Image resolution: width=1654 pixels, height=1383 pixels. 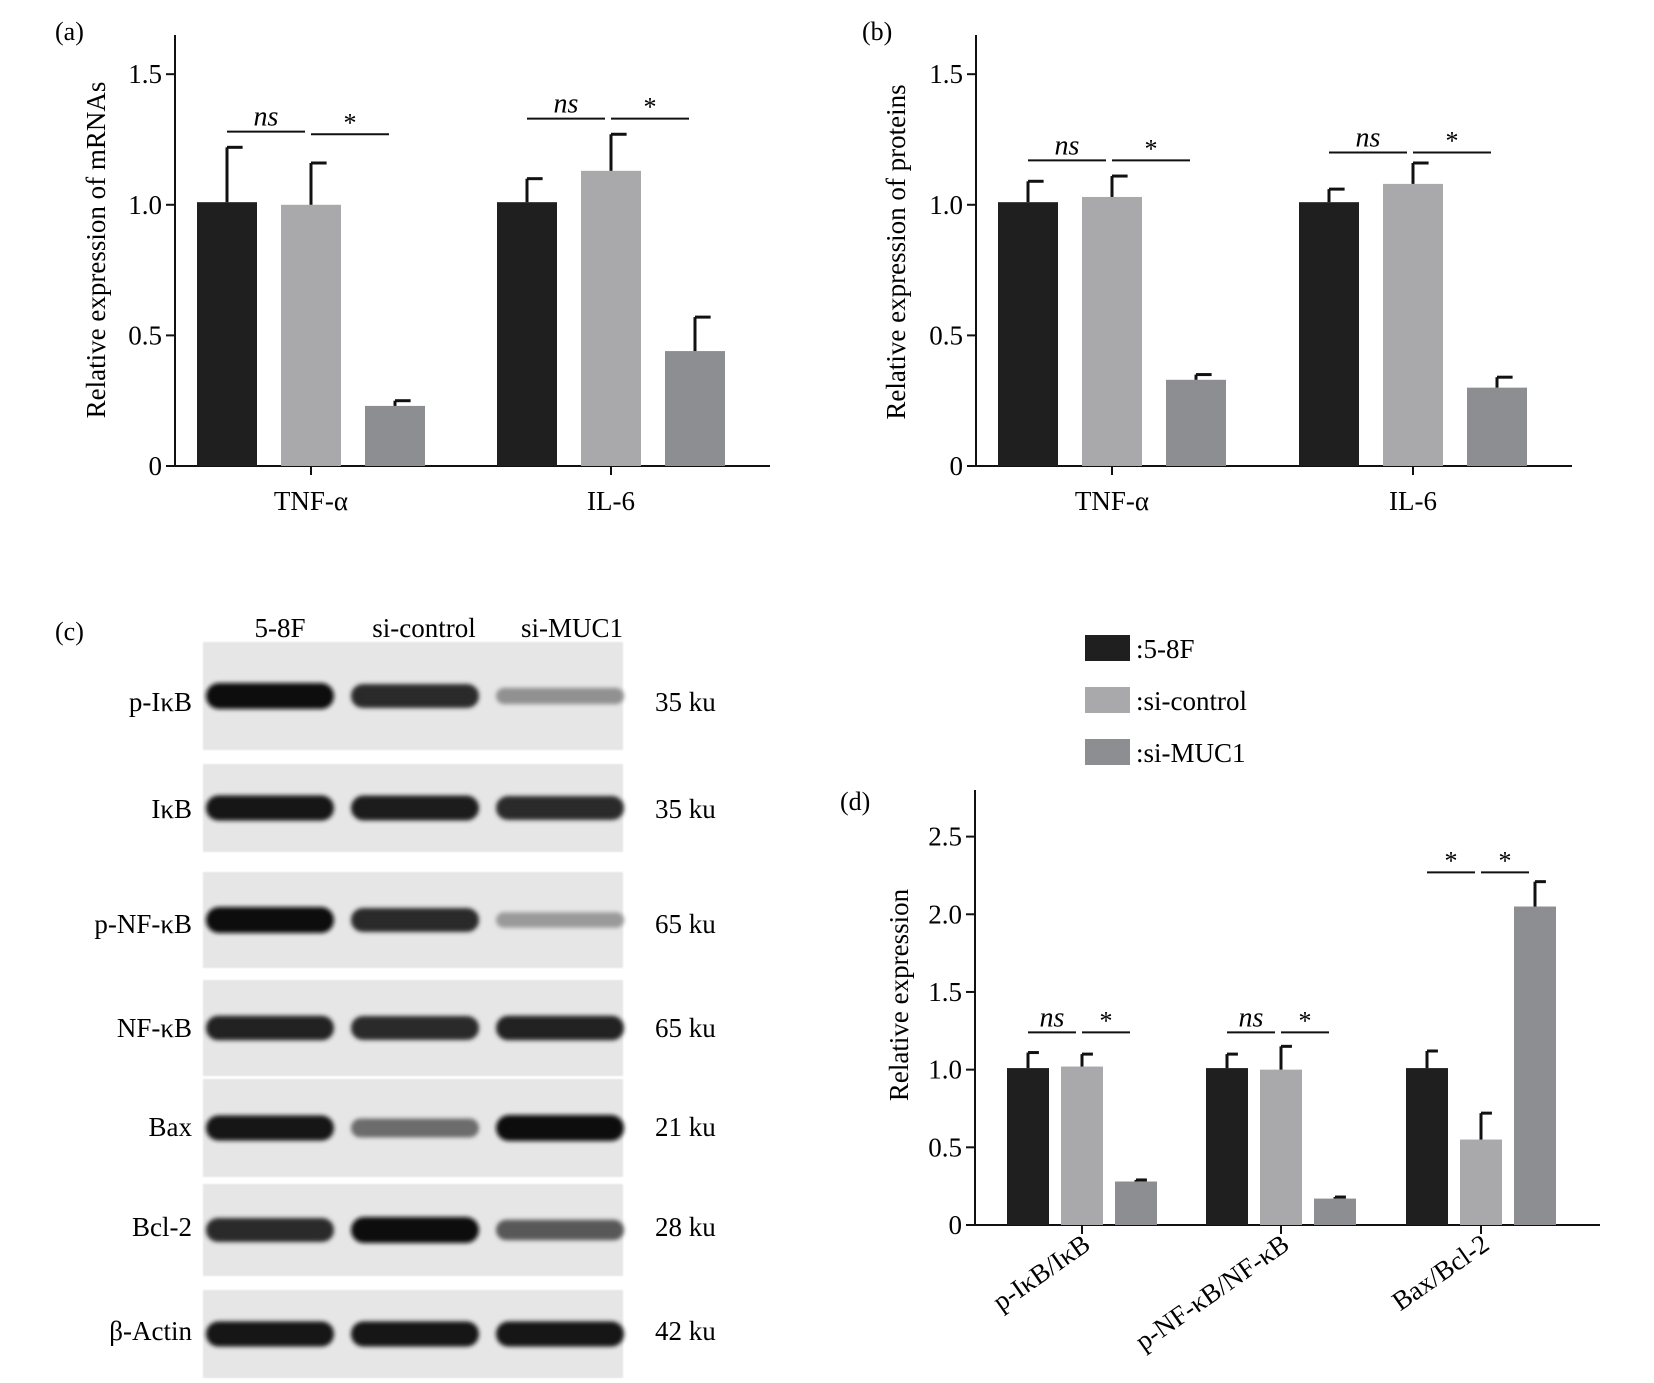 What do you see at coordinates (160, 702) in the screenshot?
I see `protein-label: p-IκB` at bounding box center [160, 702].